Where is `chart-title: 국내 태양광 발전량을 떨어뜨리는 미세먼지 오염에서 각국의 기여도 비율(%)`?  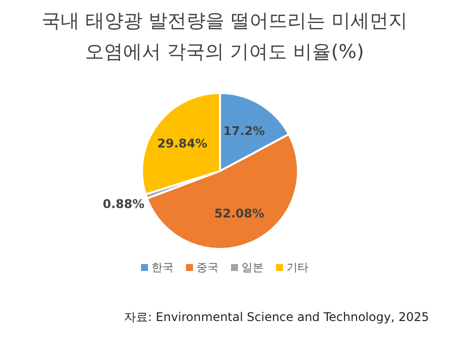
chart-title: 국내 태양광 발전량을 떨어뜨리는 미세먼지 오염에서 각국의 기여도 비율(%) is located at coordinates (224, 37).